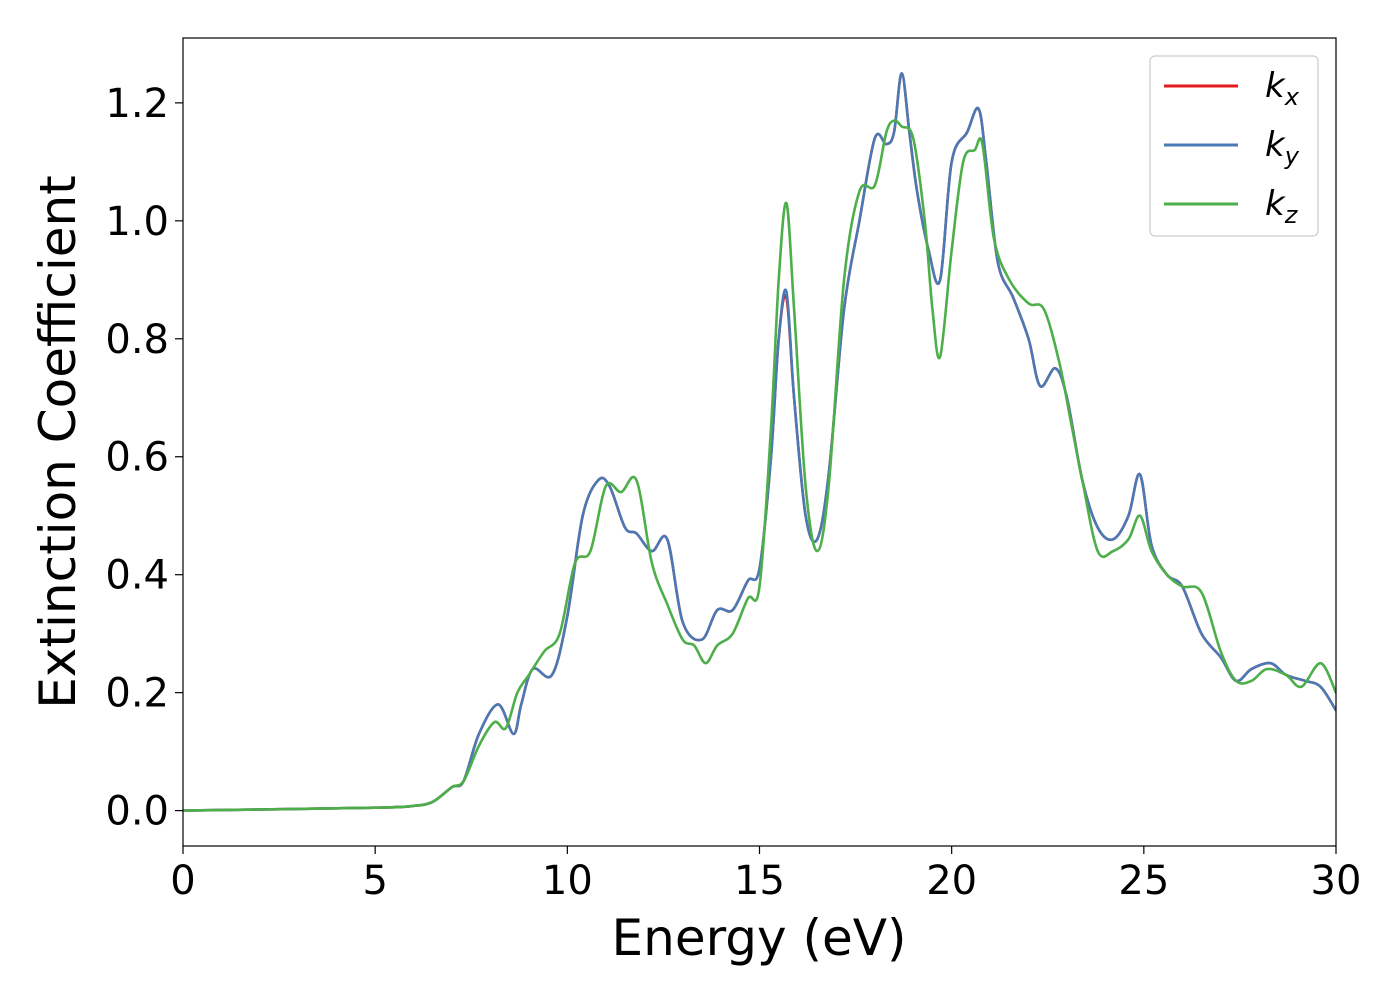 The image size is (1400, 1000). Describe the element at coordinates (567, 881) in the screenshot. I see `x-tick-label: 10` at that location.